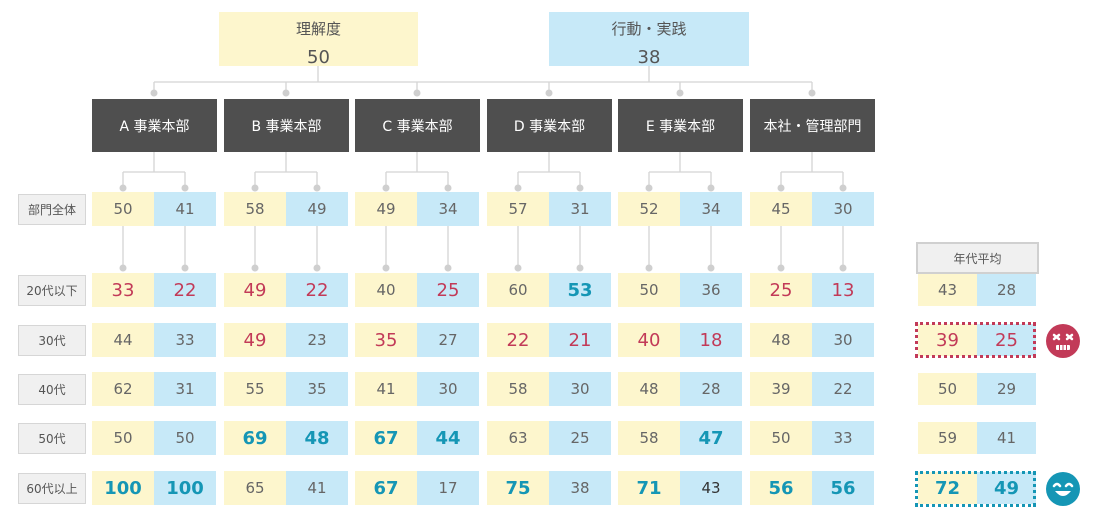 The width and height of the screenshot is (1102, 515). Describe the element at coordinates (1006, 389) in the screenshot. I see `average-action-cell: 29` at that location.